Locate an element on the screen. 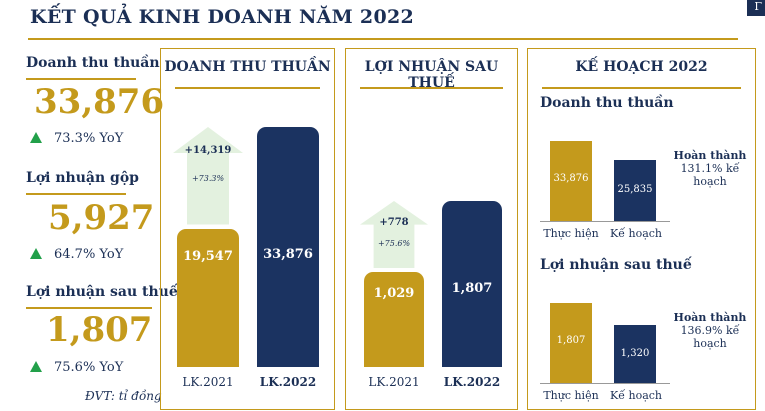 This screenshot has height=411, width=765. plan-note-line: 136.9% kế is located at coordinates (710, 330).